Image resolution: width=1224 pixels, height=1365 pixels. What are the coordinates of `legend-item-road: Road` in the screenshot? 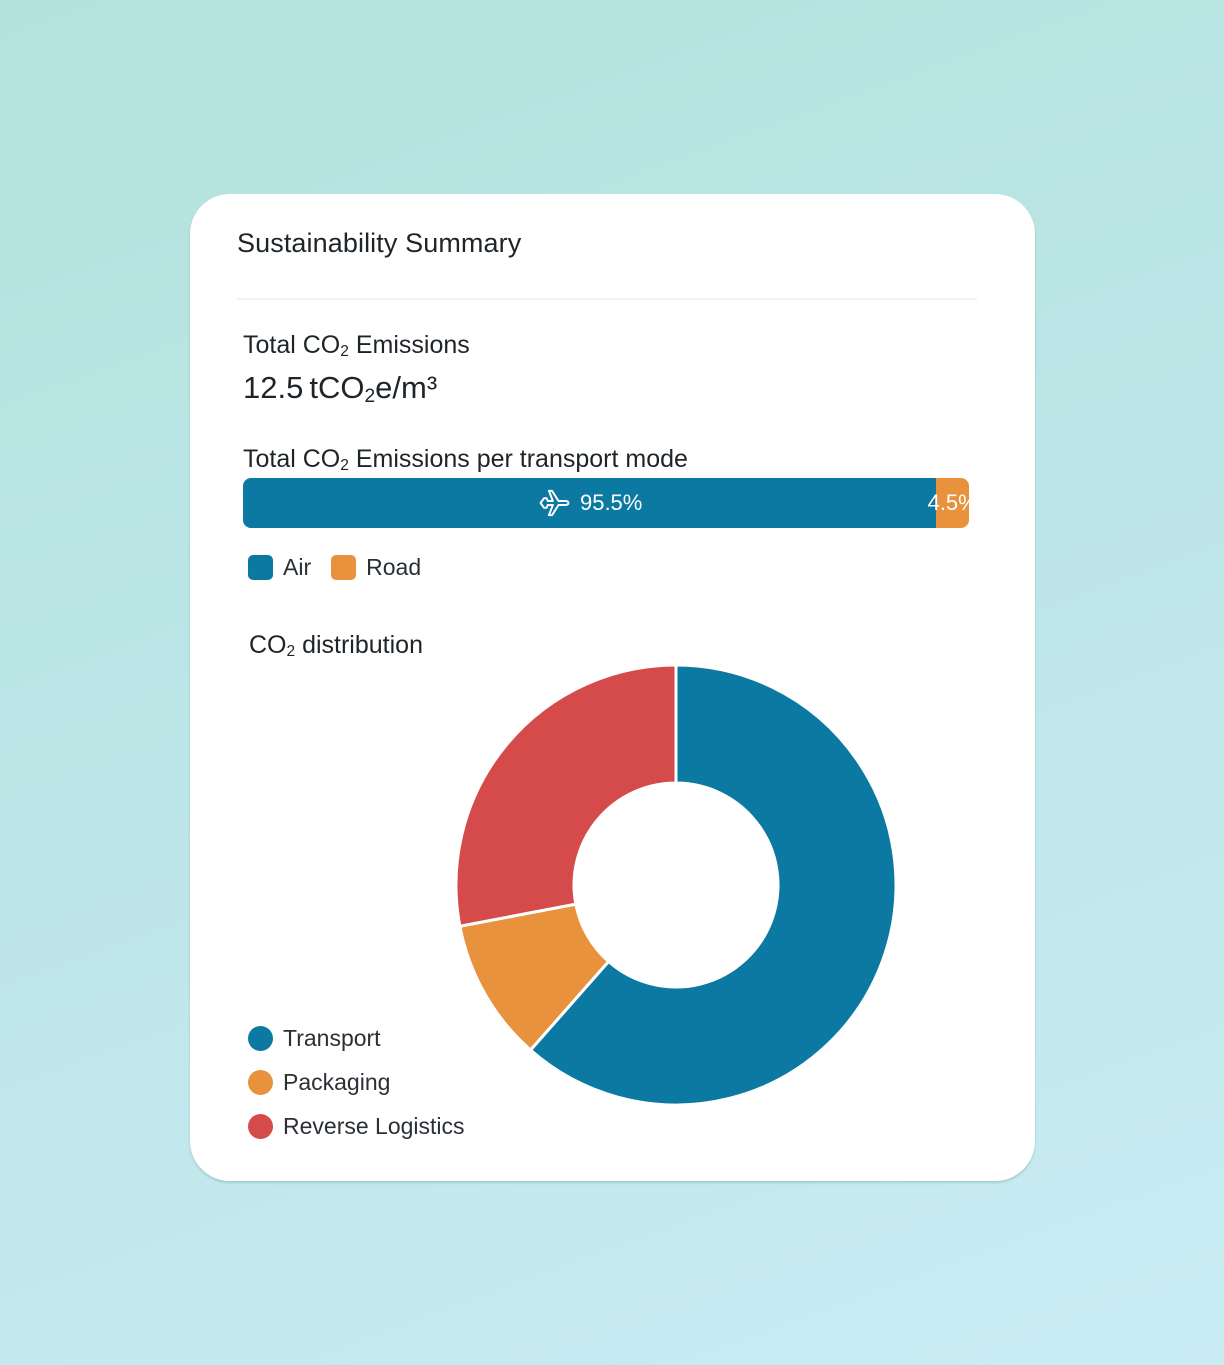 It's located at (376, 567).